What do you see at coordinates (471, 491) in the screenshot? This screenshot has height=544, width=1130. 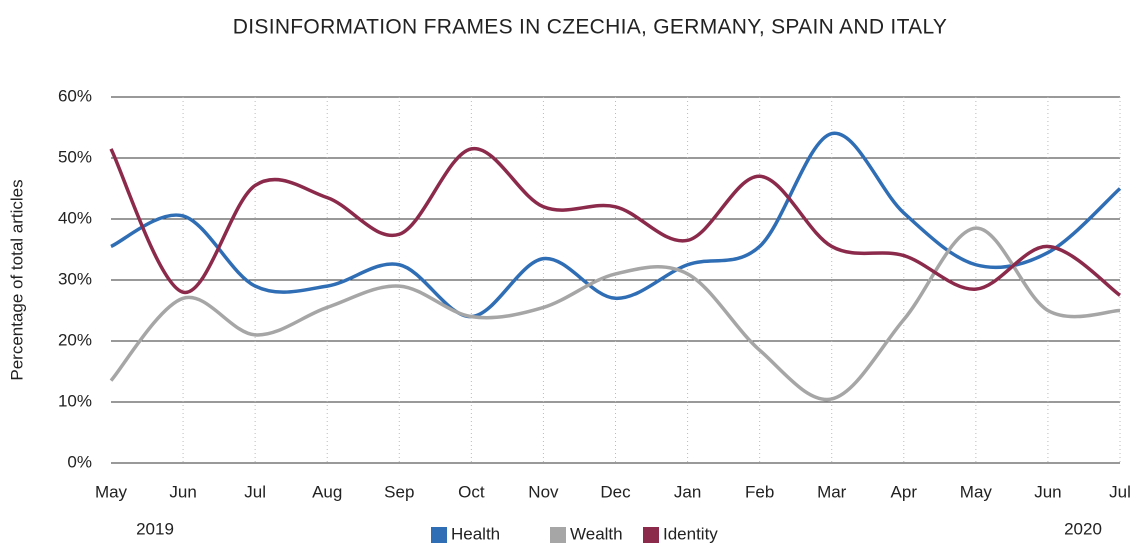 I see `x-tick-label: Oct` at bounding box center [471, 491].